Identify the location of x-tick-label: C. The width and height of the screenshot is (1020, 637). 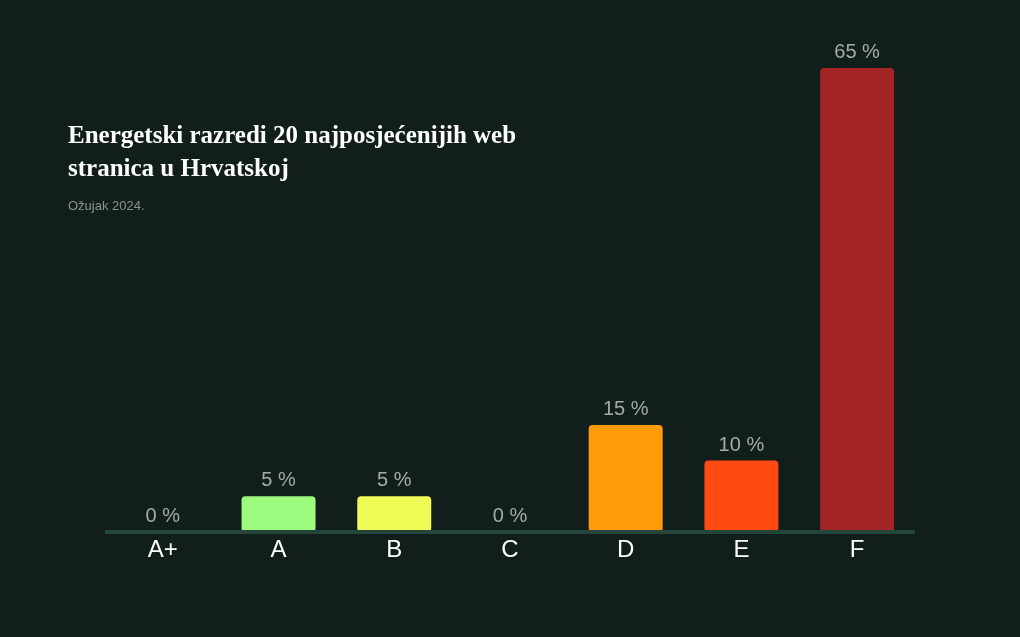
(510, 549).